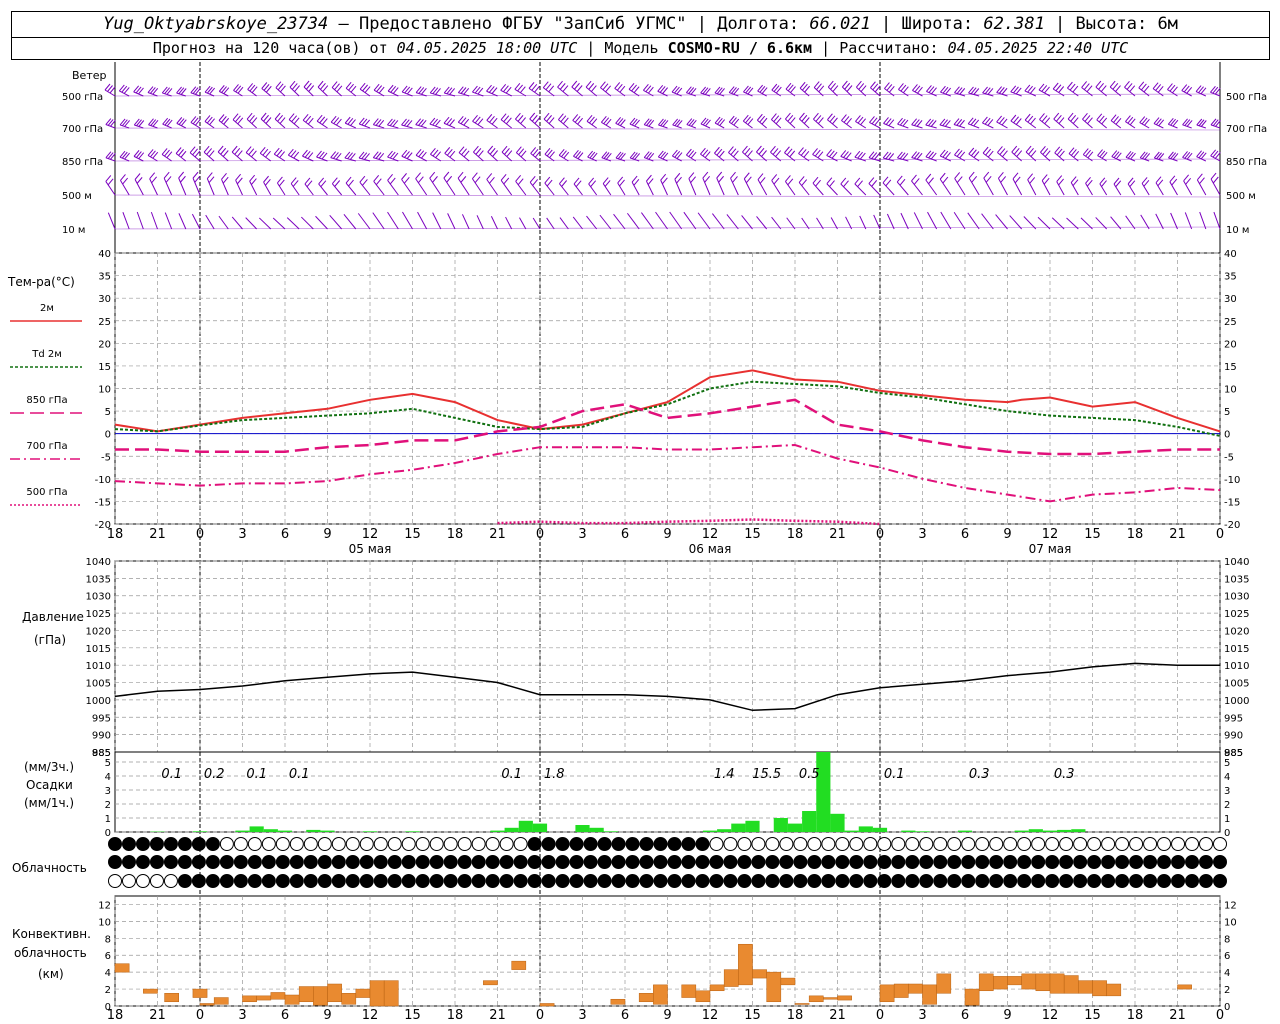 The image size is (1280, 1024). I want to click on wind-level-label-right: 500 гПа, so click(1246, 97).